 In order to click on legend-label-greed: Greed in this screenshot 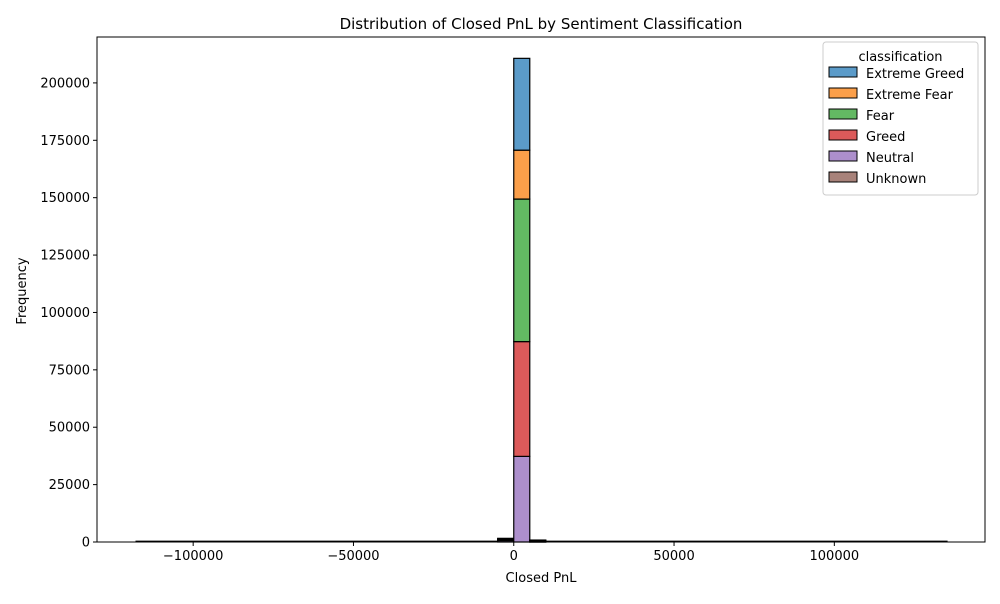, I will do `click(885, 137)`.